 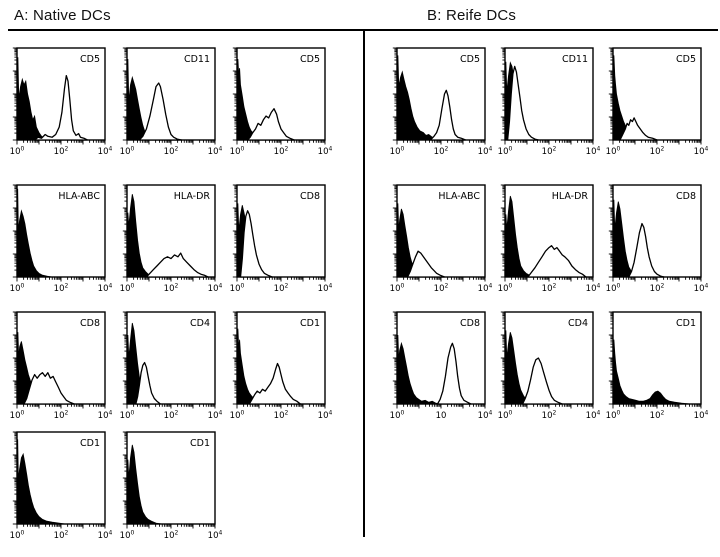 I want to click on histogram-plot-a-cd5-r0c2: CD5 100 10² 10⁴, so click(x=285, y=104).